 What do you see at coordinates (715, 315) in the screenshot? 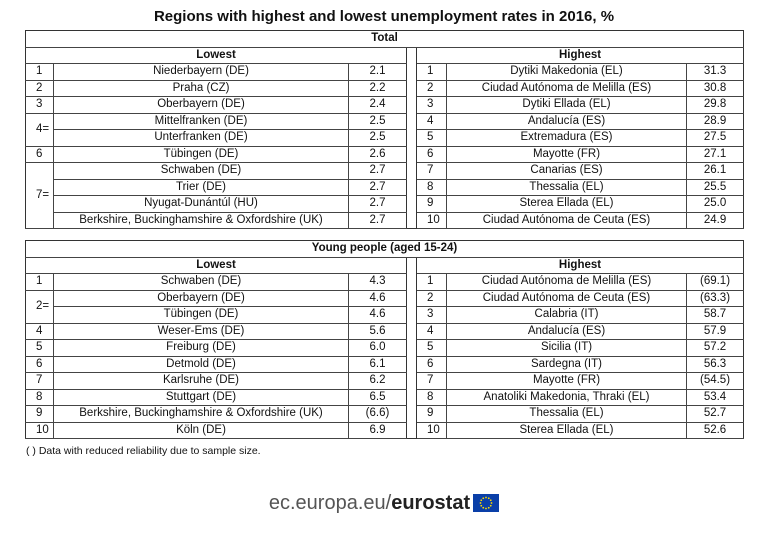
I see `highest-value: 58.7` at bounding box center [715, 315].